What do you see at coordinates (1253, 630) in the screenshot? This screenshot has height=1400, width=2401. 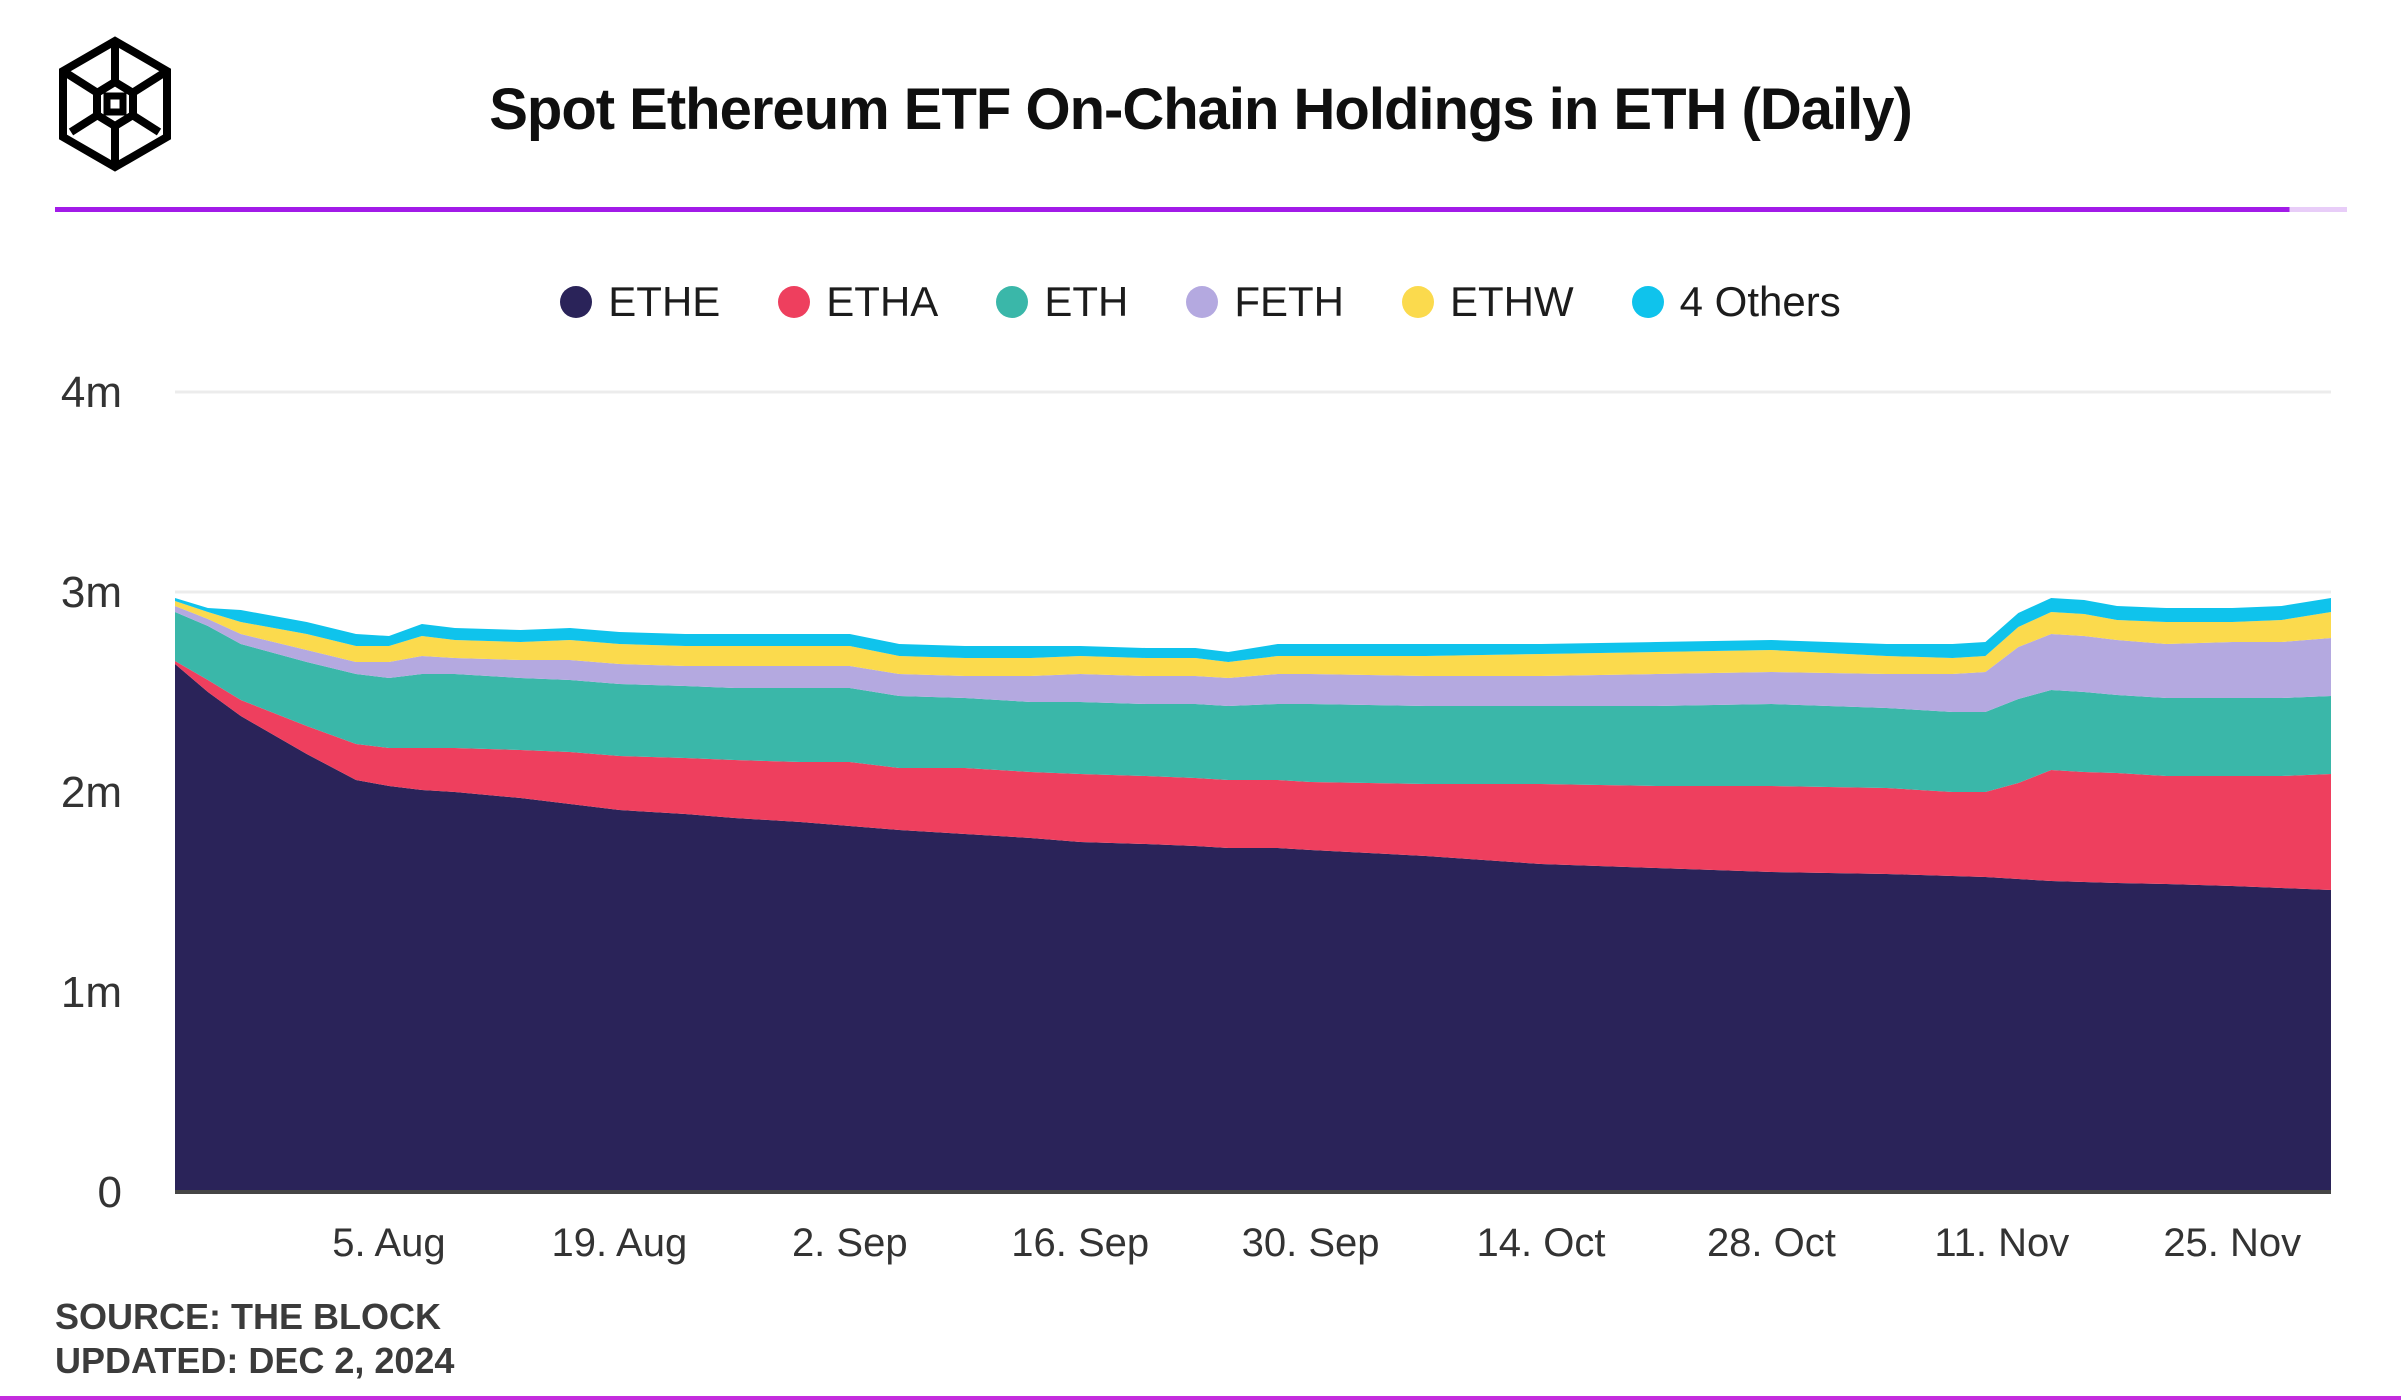 I see `area-4-others` at bounding box center [1253, 630].